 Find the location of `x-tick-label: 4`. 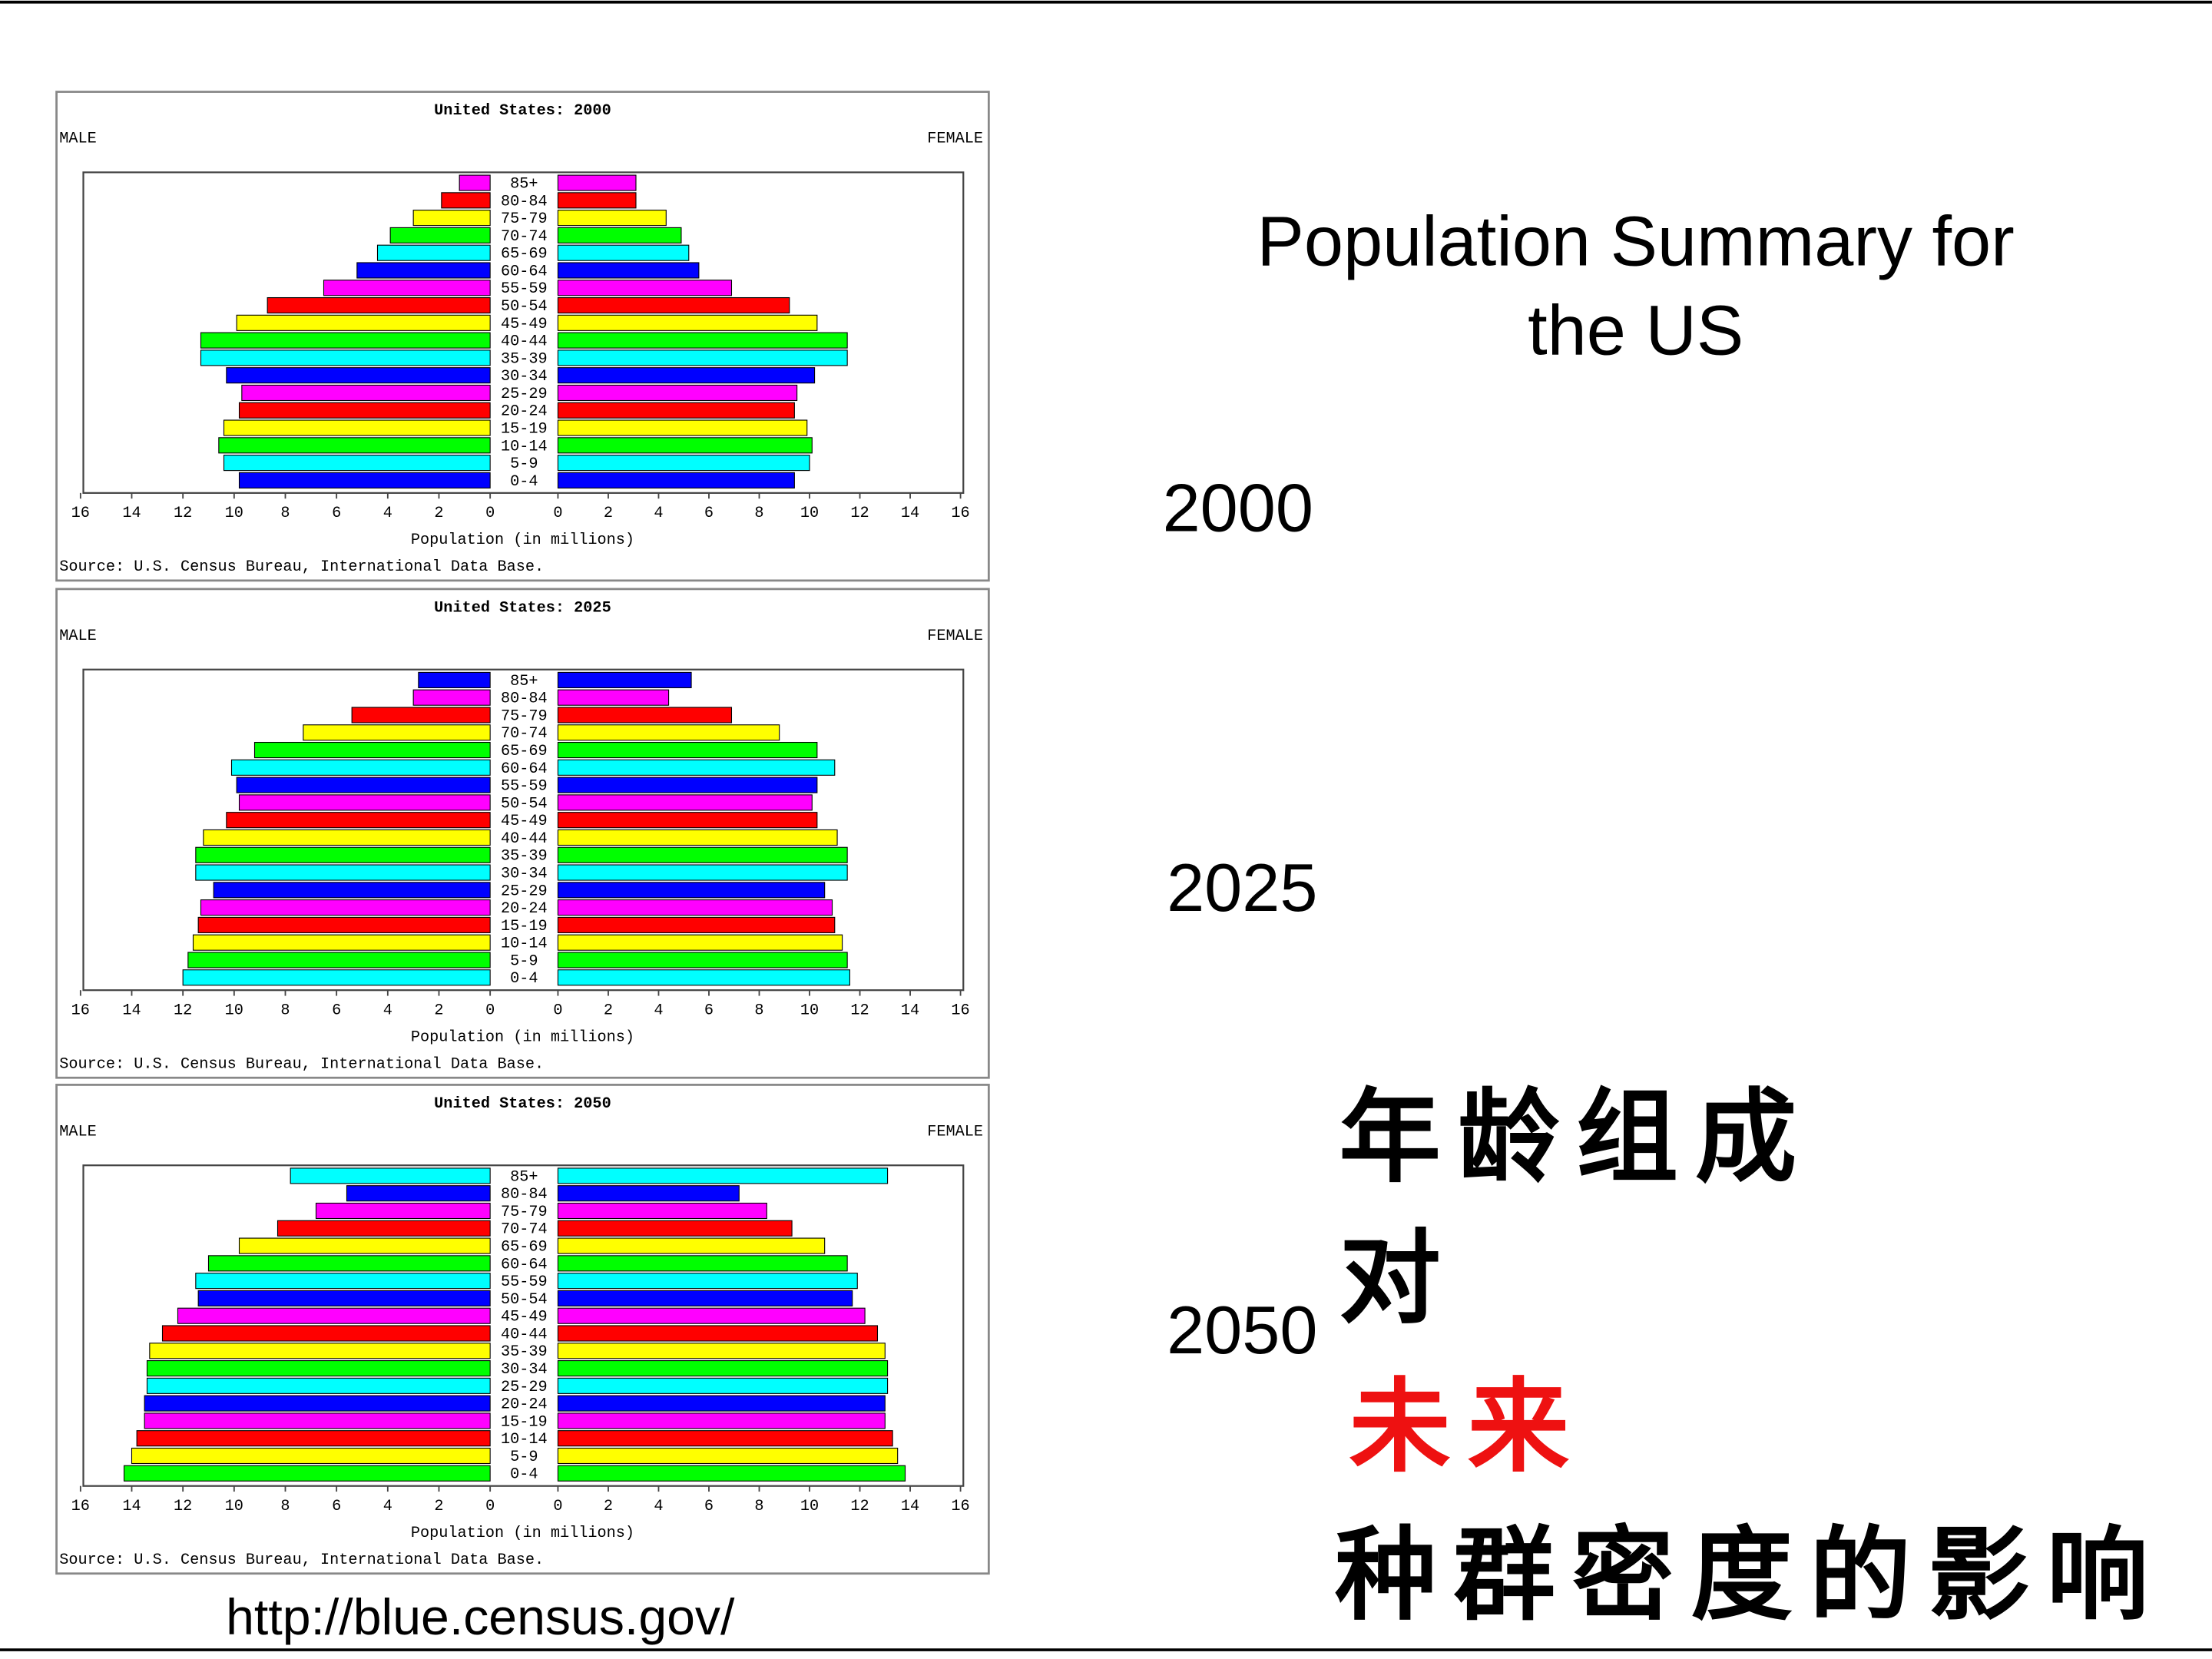

x-tick-label: 4 is located at coordinates (659, 1507).